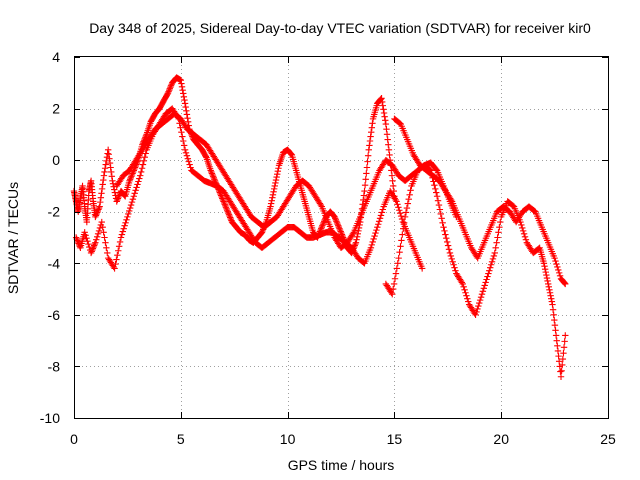 The height and width of the screenshot is (480, 640). Describe the element at coordinates (54, 212) in the screenshot. I see `y-tick-label: -2` at that location.